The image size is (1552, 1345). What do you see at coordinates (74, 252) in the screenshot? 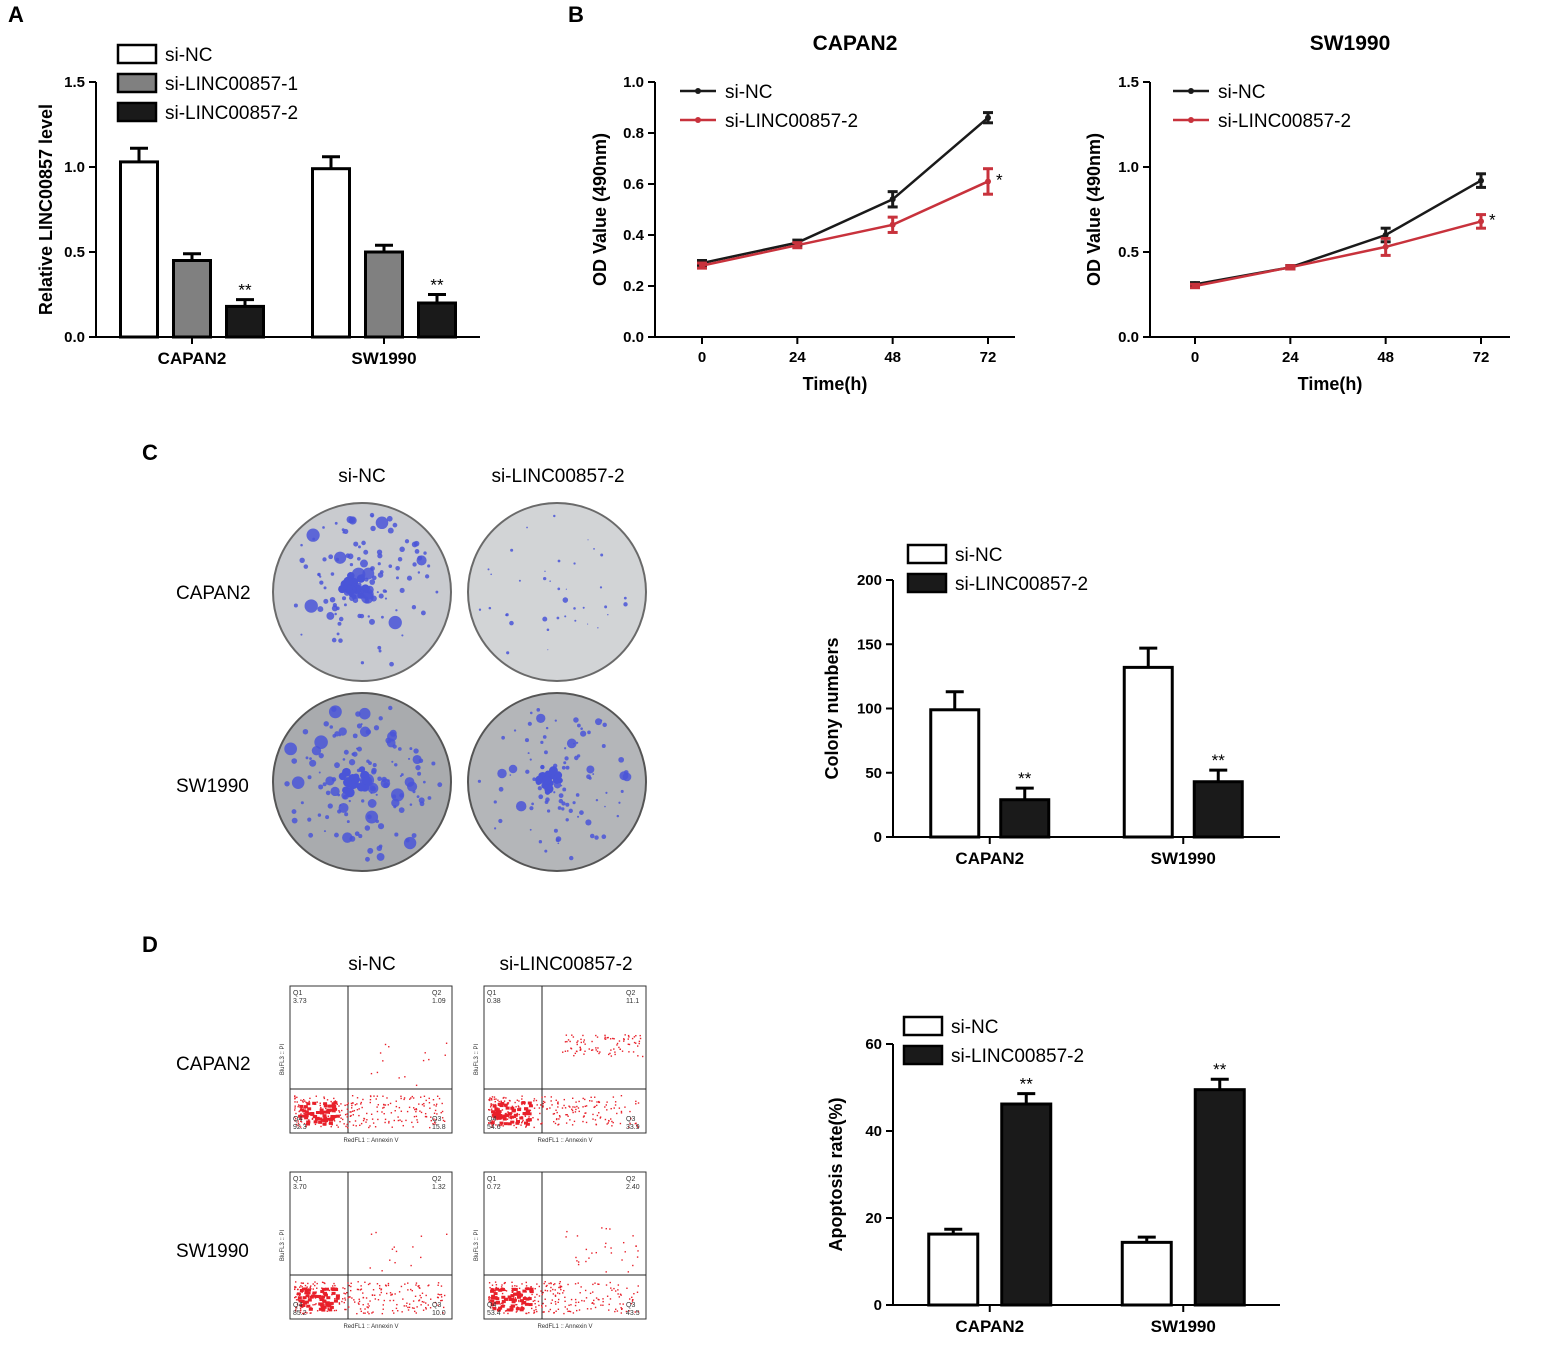
I see `y-tick-label: 0.5` at bounding box center [74, 252].